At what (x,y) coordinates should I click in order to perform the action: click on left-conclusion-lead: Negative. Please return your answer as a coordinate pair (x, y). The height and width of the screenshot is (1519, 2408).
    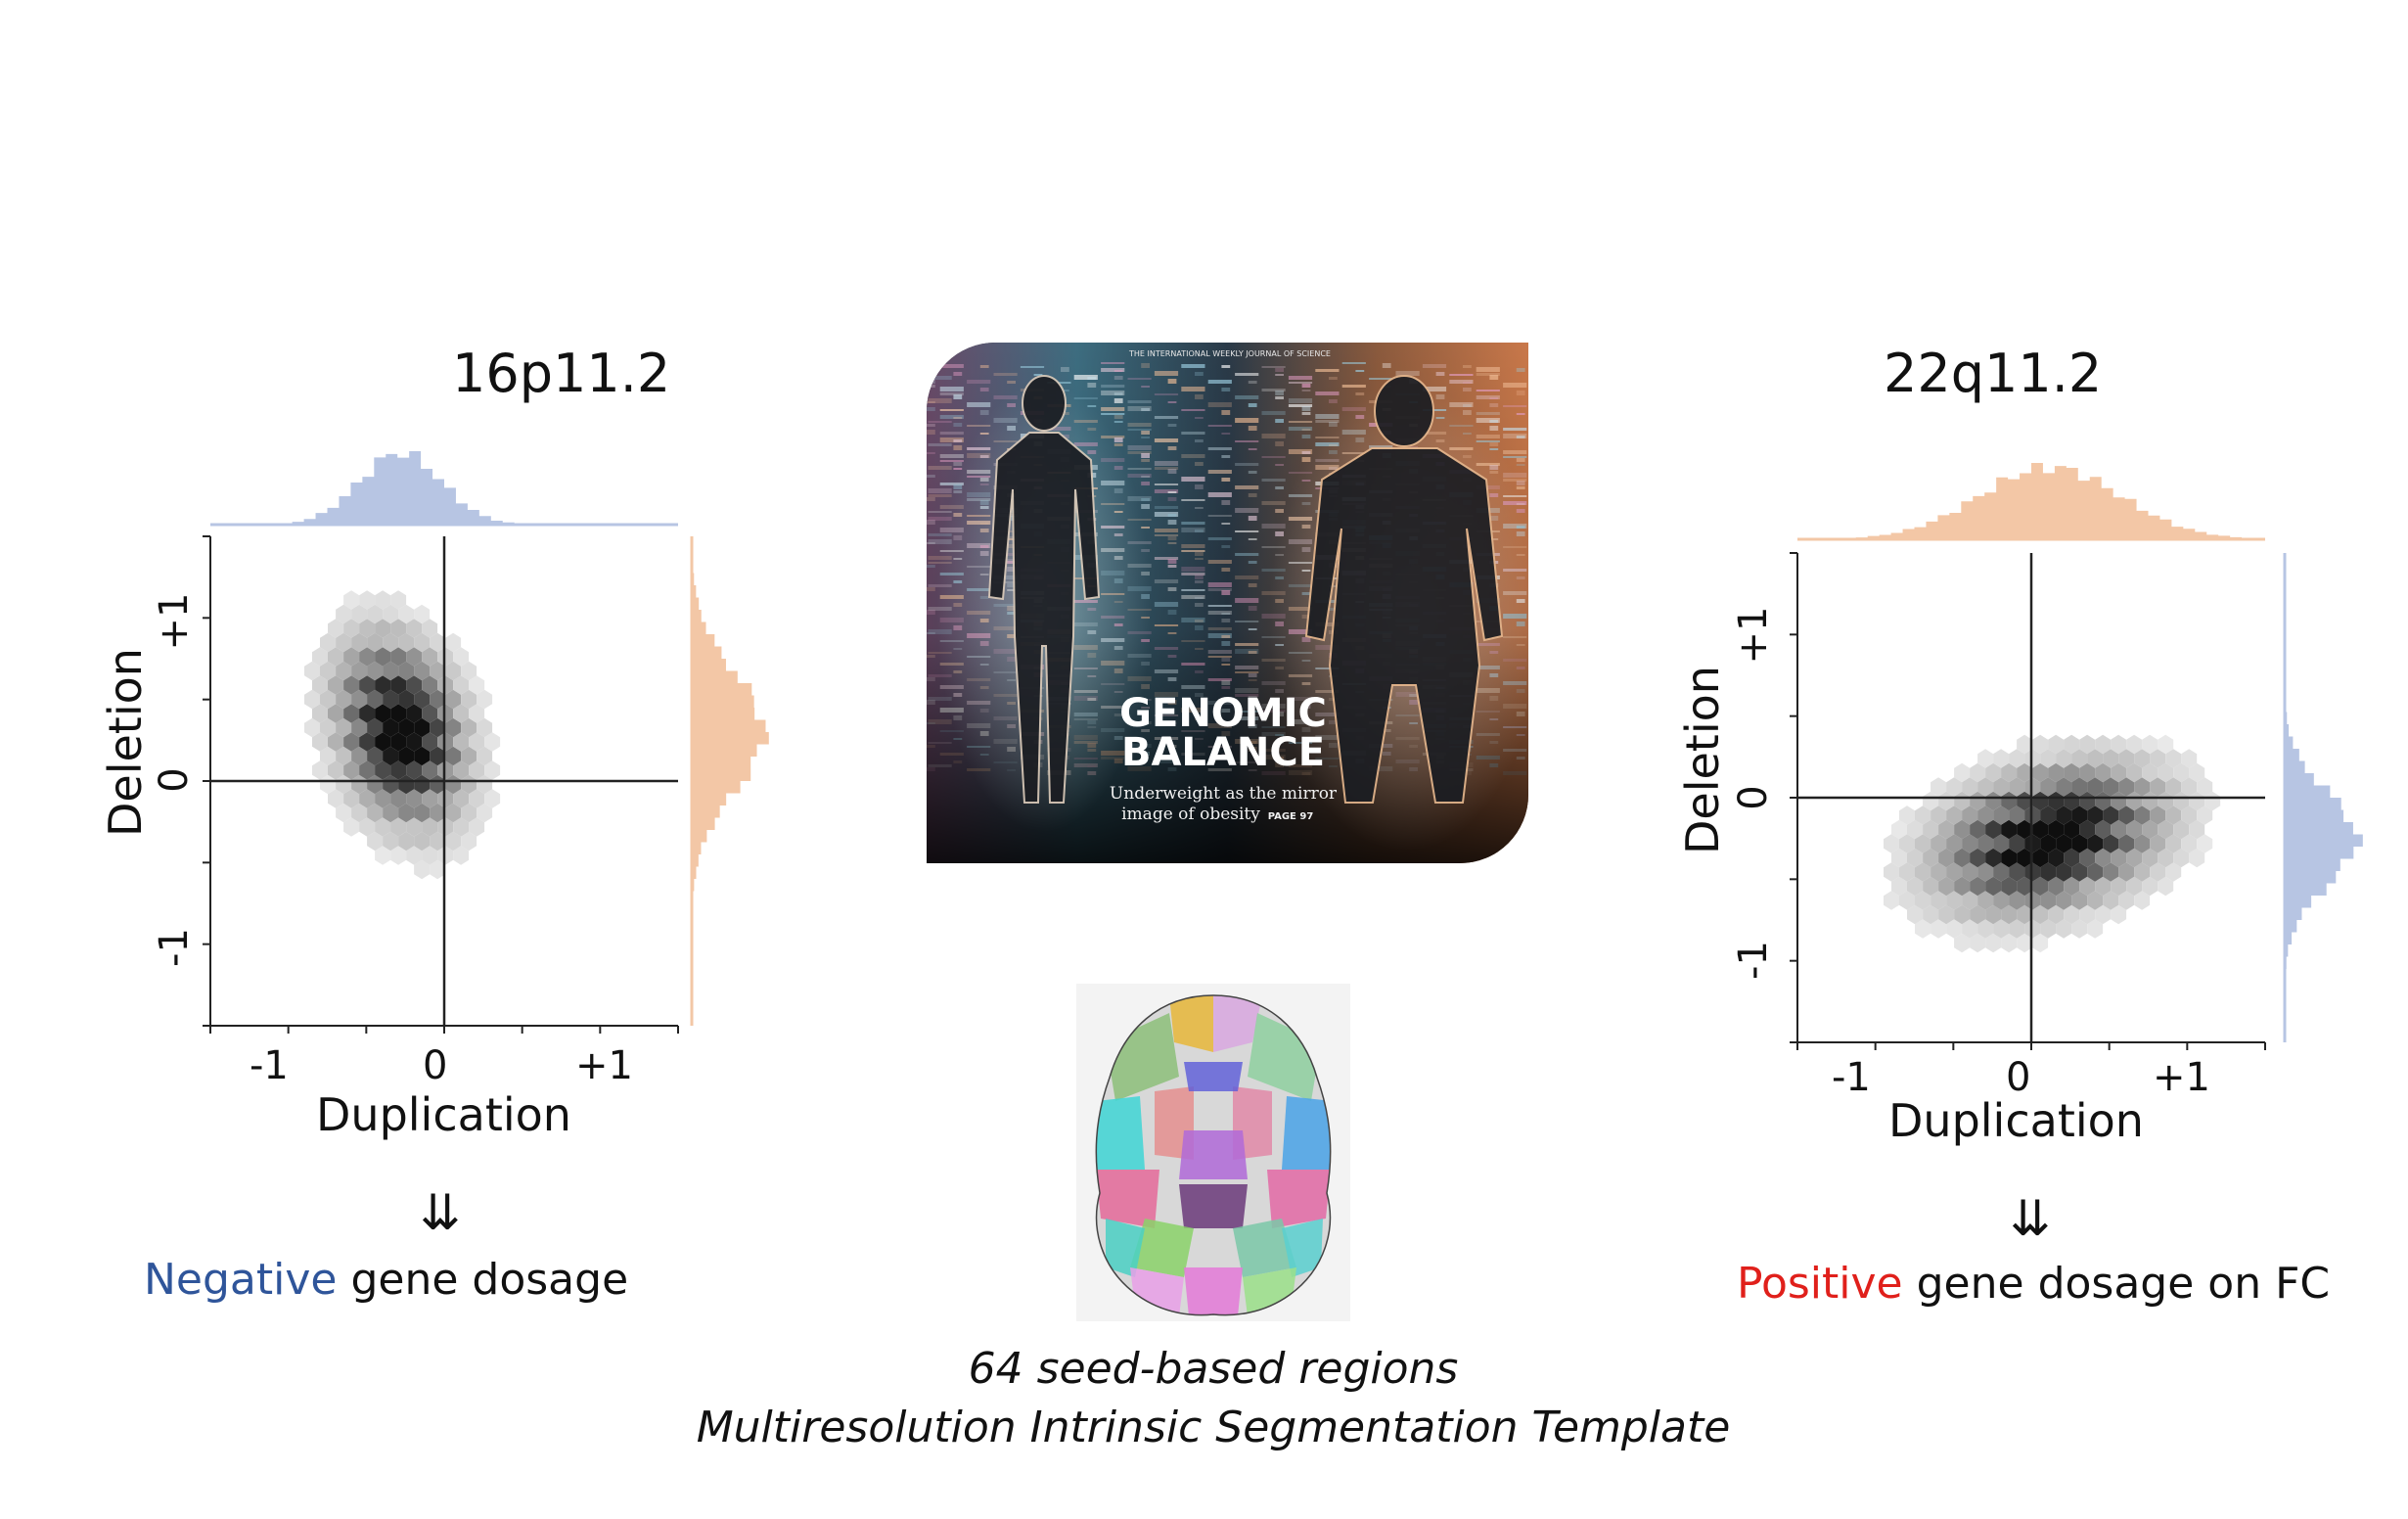
    Looking at the image, I should click on (241, 1280).